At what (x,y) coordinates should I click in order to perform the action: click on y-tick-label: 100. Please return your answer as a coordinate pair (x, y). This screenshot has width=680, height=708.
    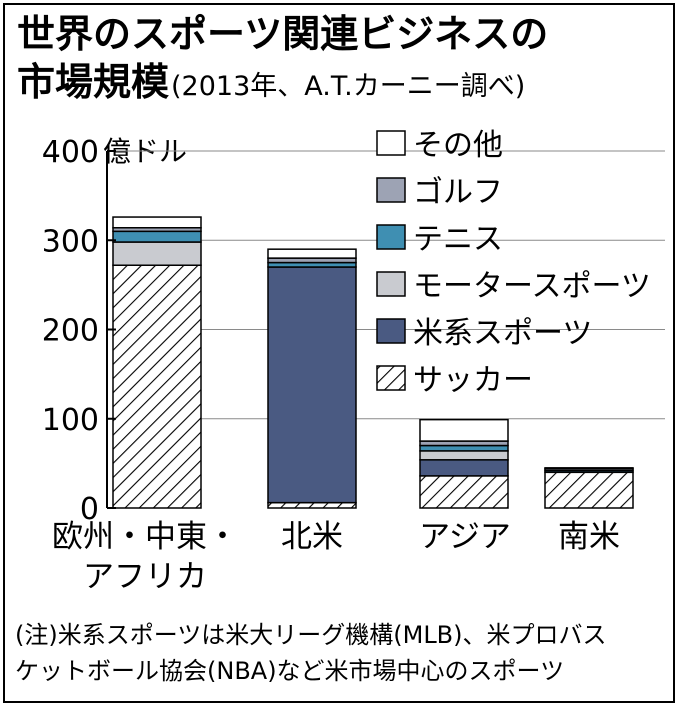
    Looking at the image, I should click on (70, 420).